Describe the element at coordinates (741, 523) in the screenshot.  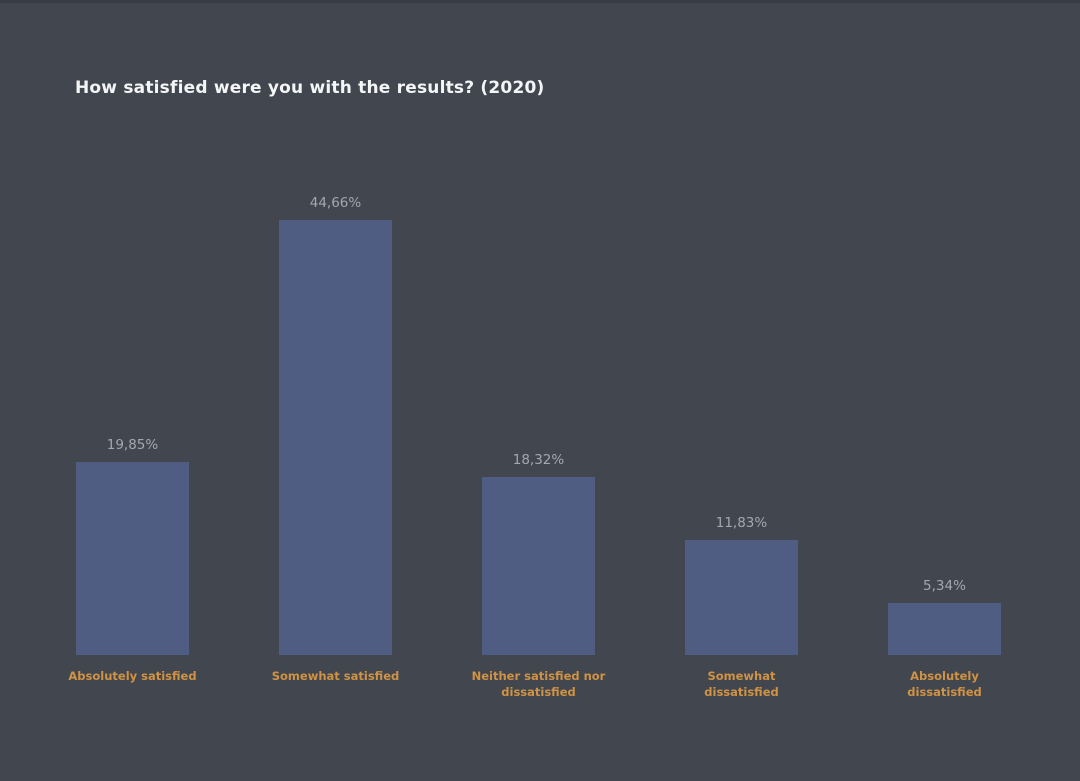
I see `bar-value-label: 11,83%` at that location.